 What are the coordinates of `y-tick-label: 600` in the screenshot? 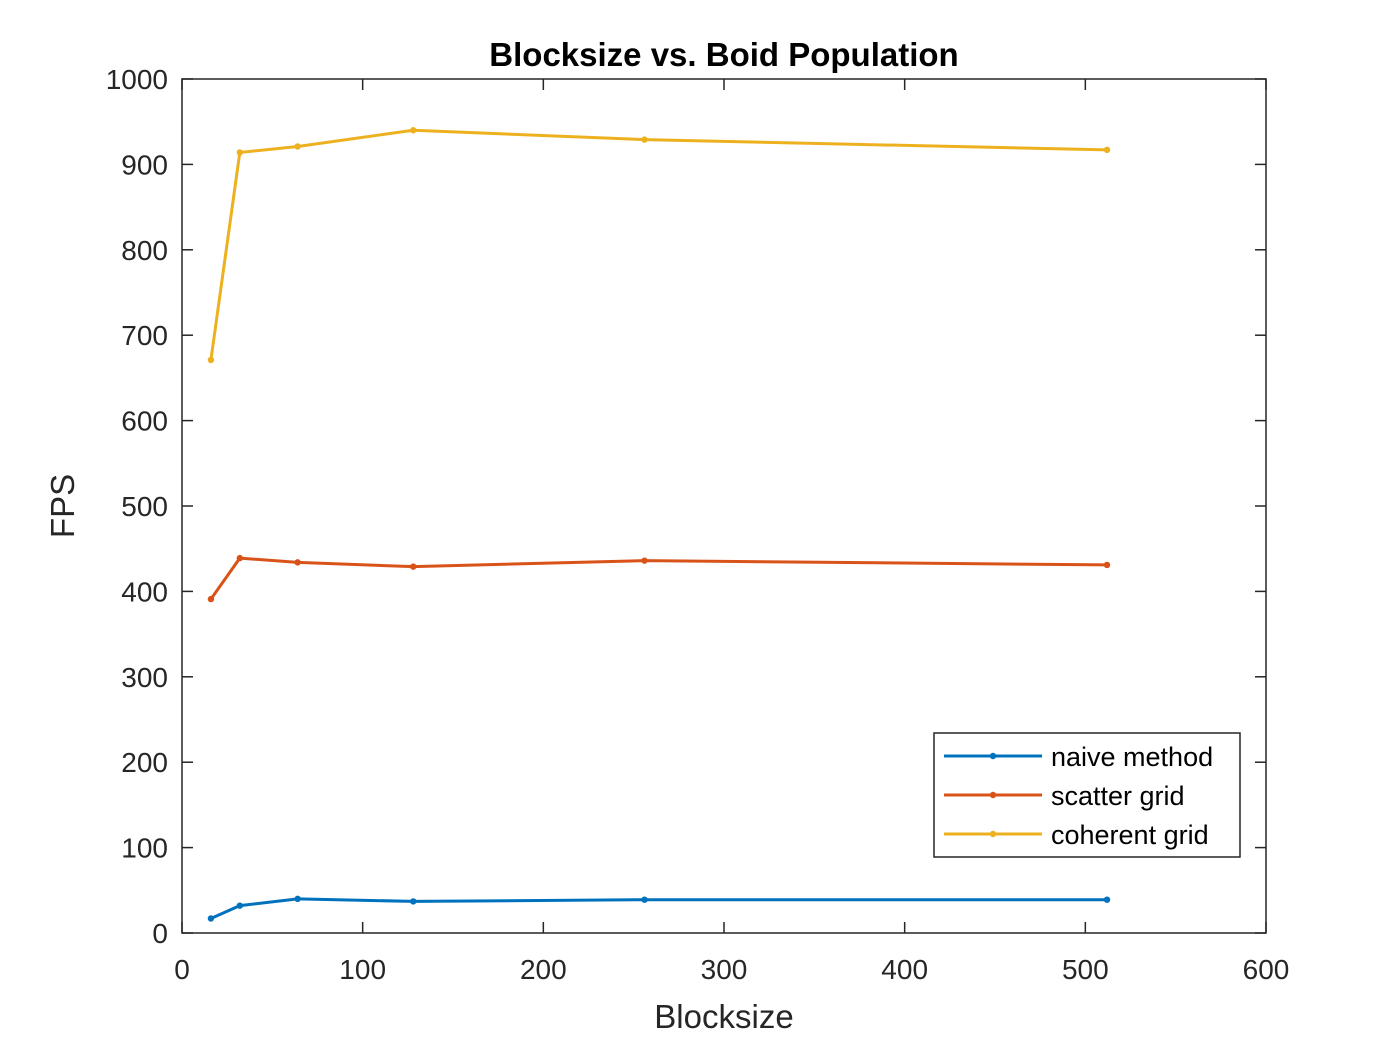 It's located at (144, 421).